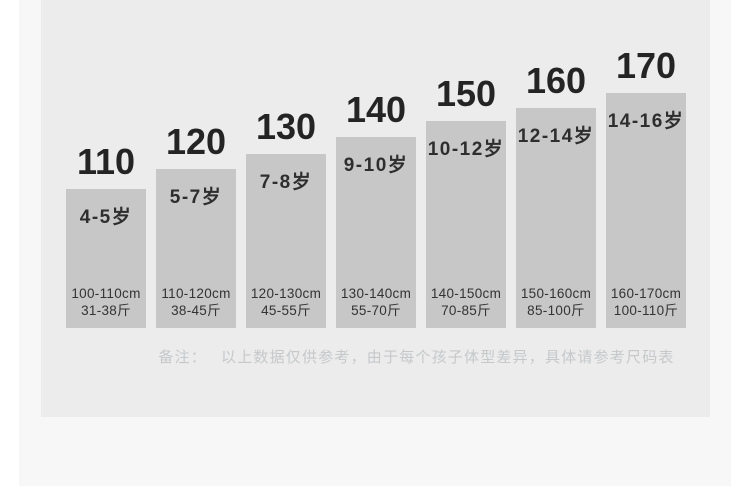  I want to click on age-range-label: 9-10岁, so click(376, 165).